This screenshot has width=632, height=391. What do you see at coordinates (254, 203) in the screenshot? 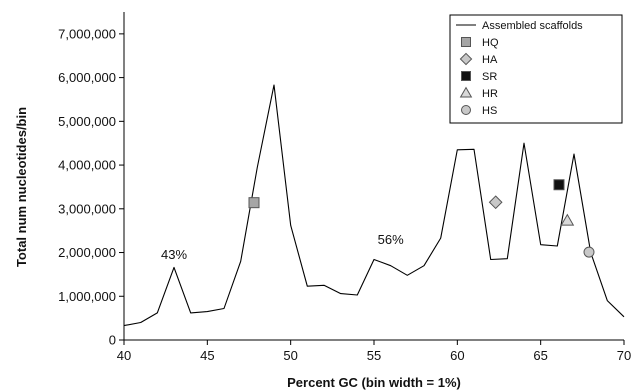
I see `point-hq` at bounding box center [254, 203].